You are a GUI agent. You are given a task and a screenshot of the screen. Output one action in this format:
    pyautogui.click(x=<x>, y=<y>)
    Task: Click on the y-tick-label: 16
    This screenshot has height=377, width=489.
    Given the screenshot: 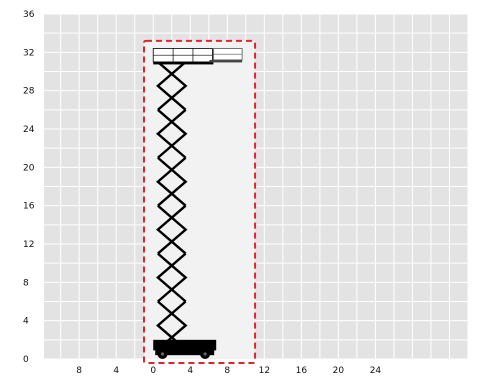 What is the action you would take?
    pyautogui.click(x=29, y=207)
    